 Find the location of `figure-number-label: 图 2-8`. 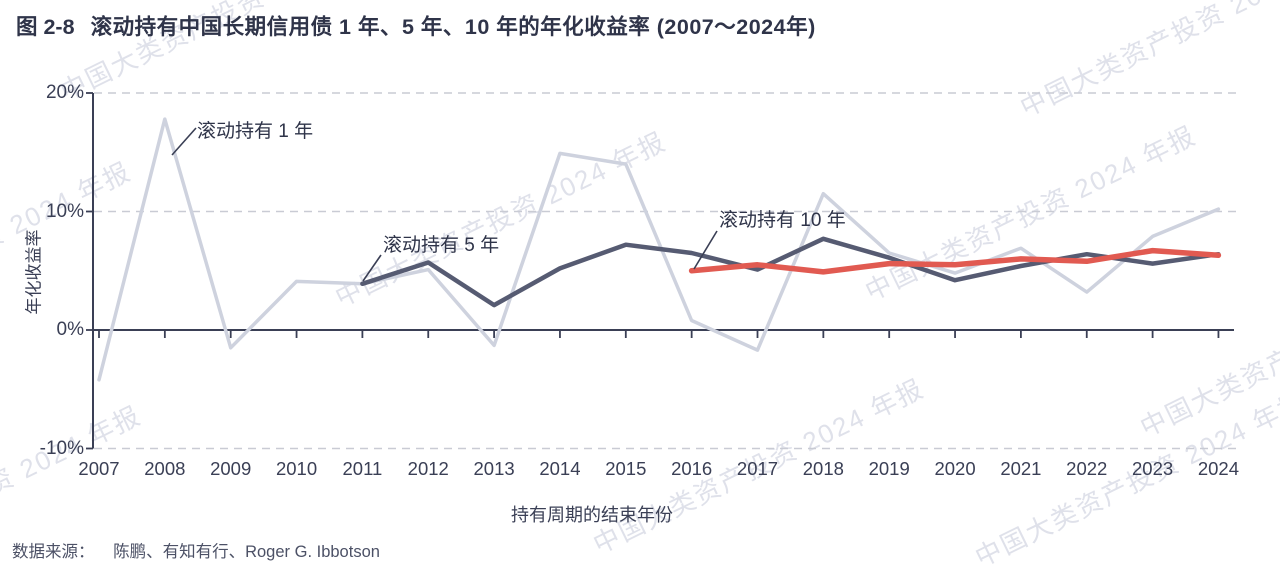

figure-number-label: 图 2-8 is located at coordinates (45, 27).